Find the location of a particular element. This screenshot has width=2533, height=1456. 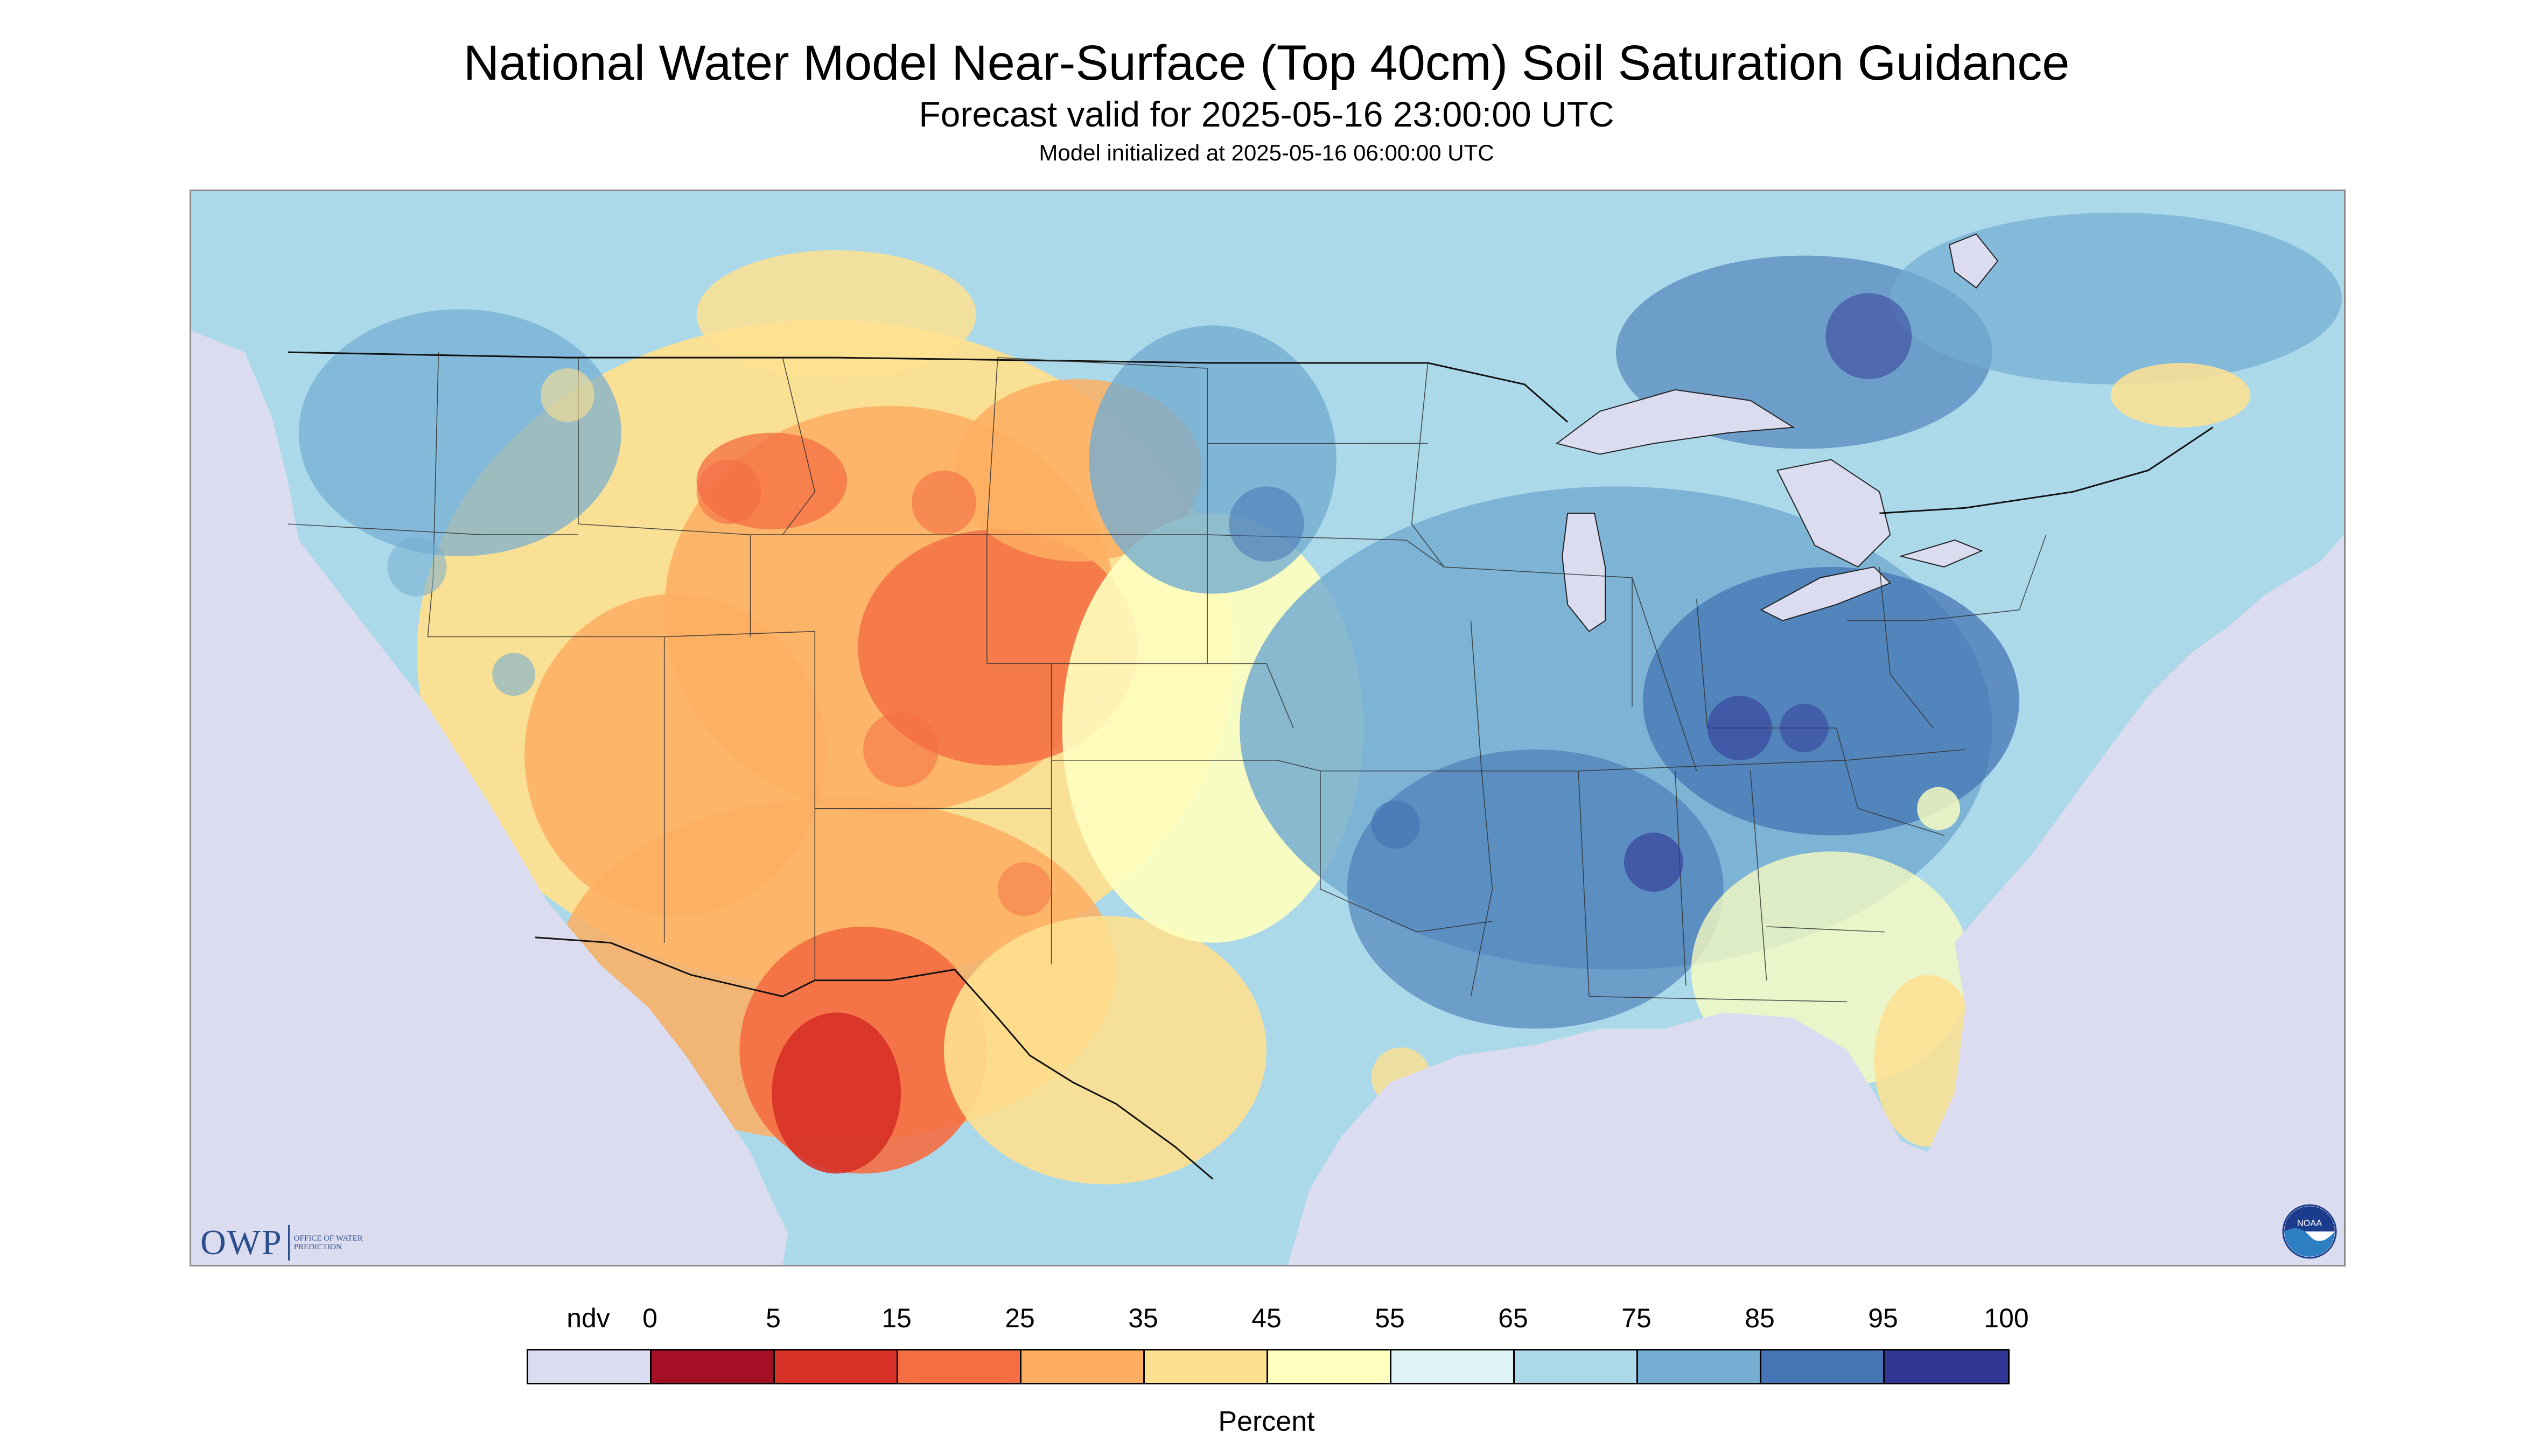

region-mexico-driest is located at coordinates (836, 1093).